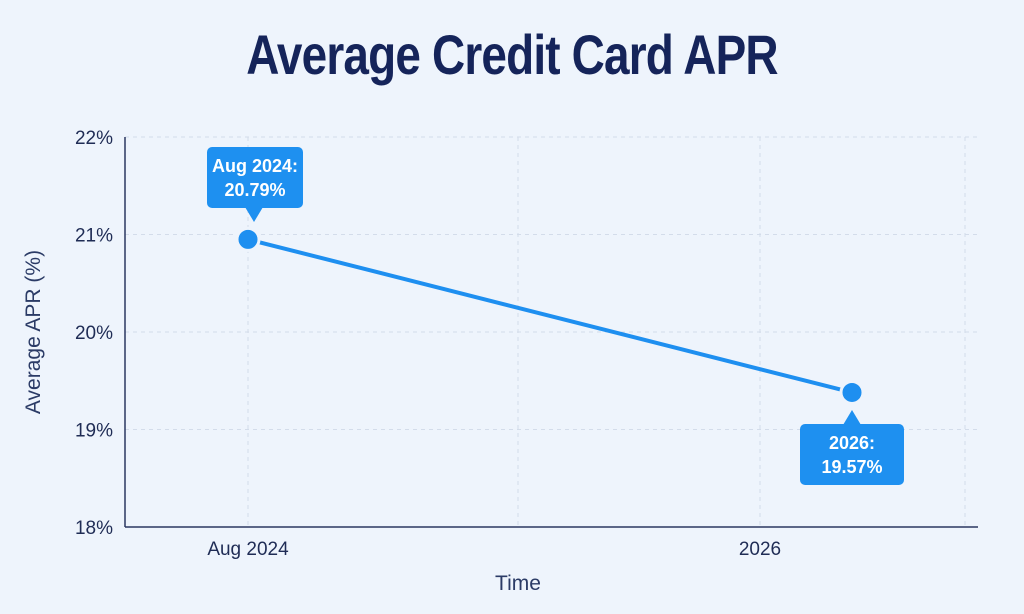 The width and height of the screenshot is (1024, 614). I want to click on y-tick-label: 20%, so click(94, 333).